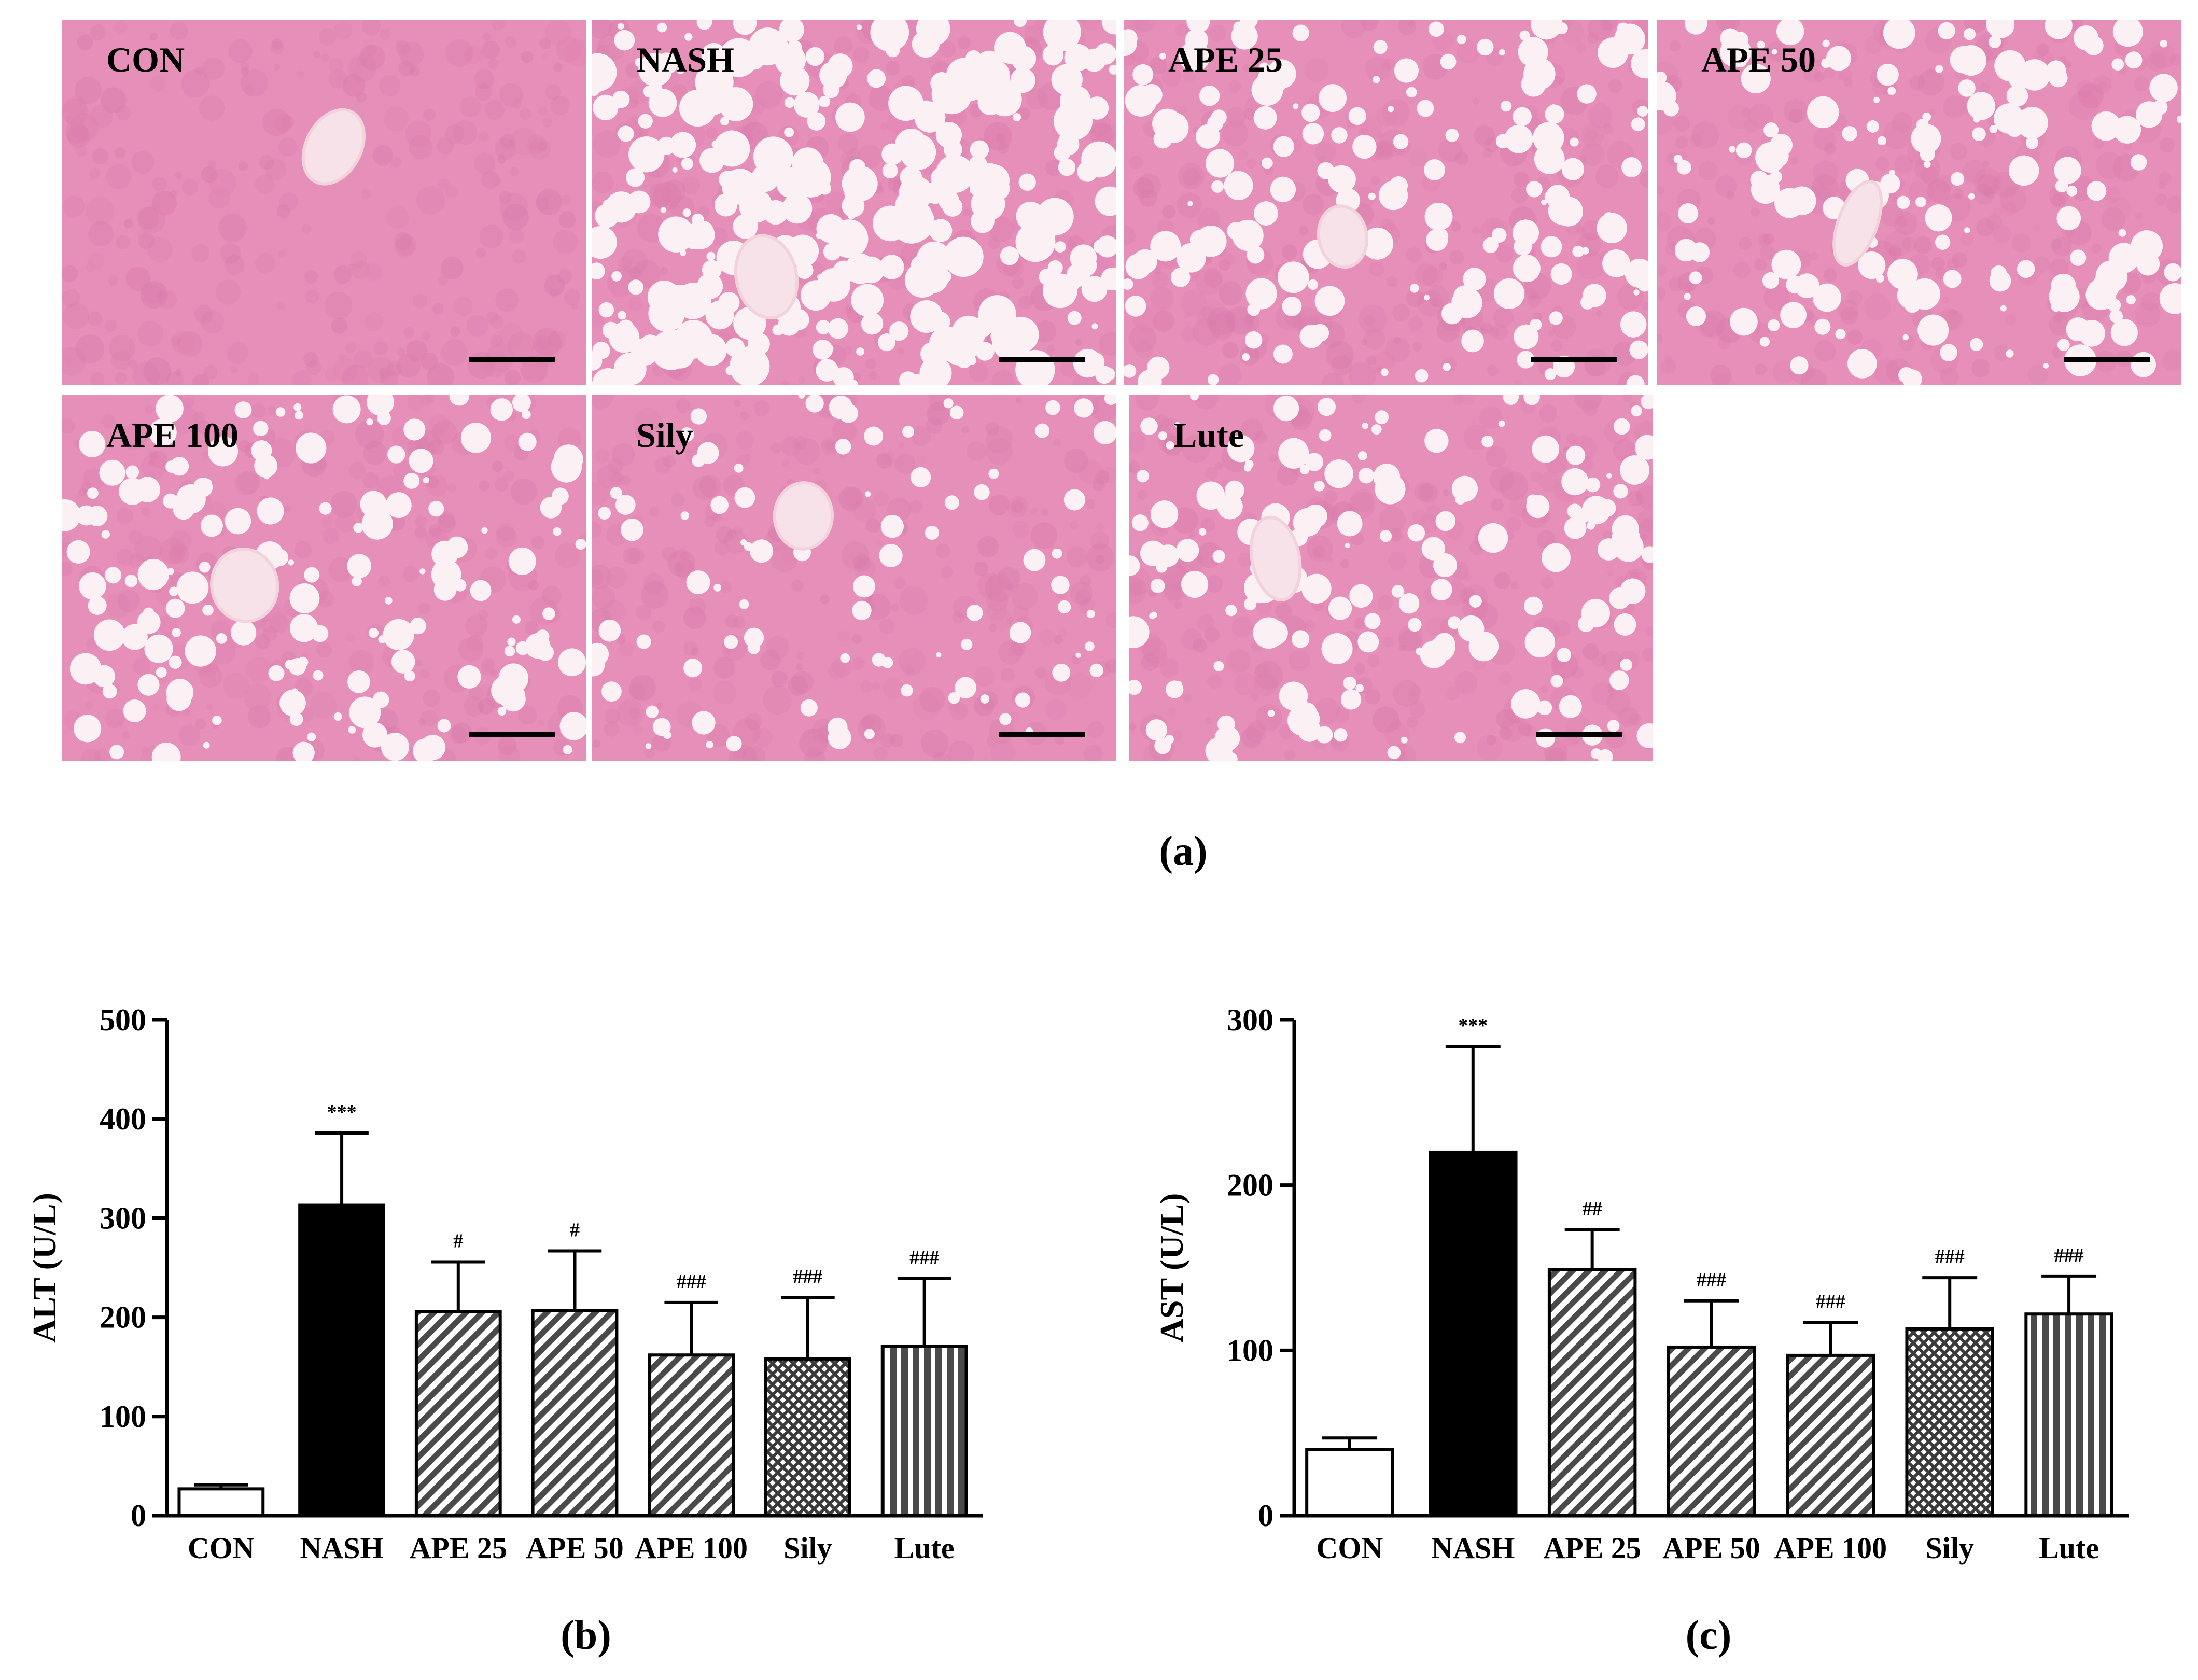  I want to click on x-tick-label: Sily, so click(807, 1548).